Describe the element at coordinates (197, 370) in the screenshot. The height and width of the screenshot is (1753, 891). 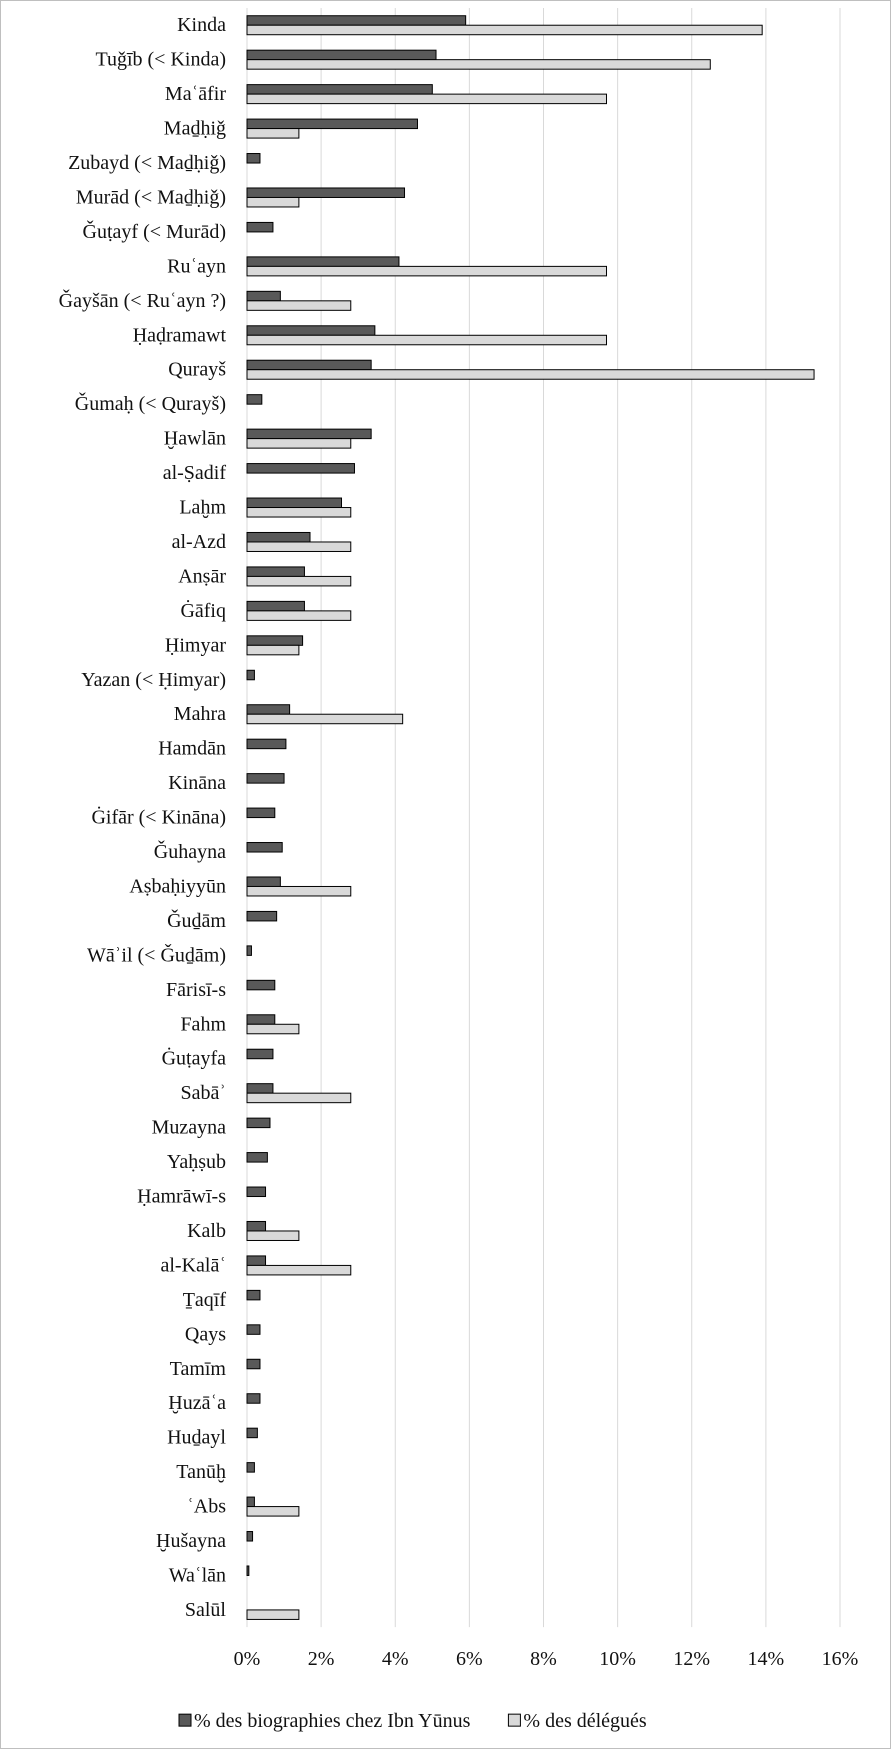
I see `category-label: Qurayš` at that location.